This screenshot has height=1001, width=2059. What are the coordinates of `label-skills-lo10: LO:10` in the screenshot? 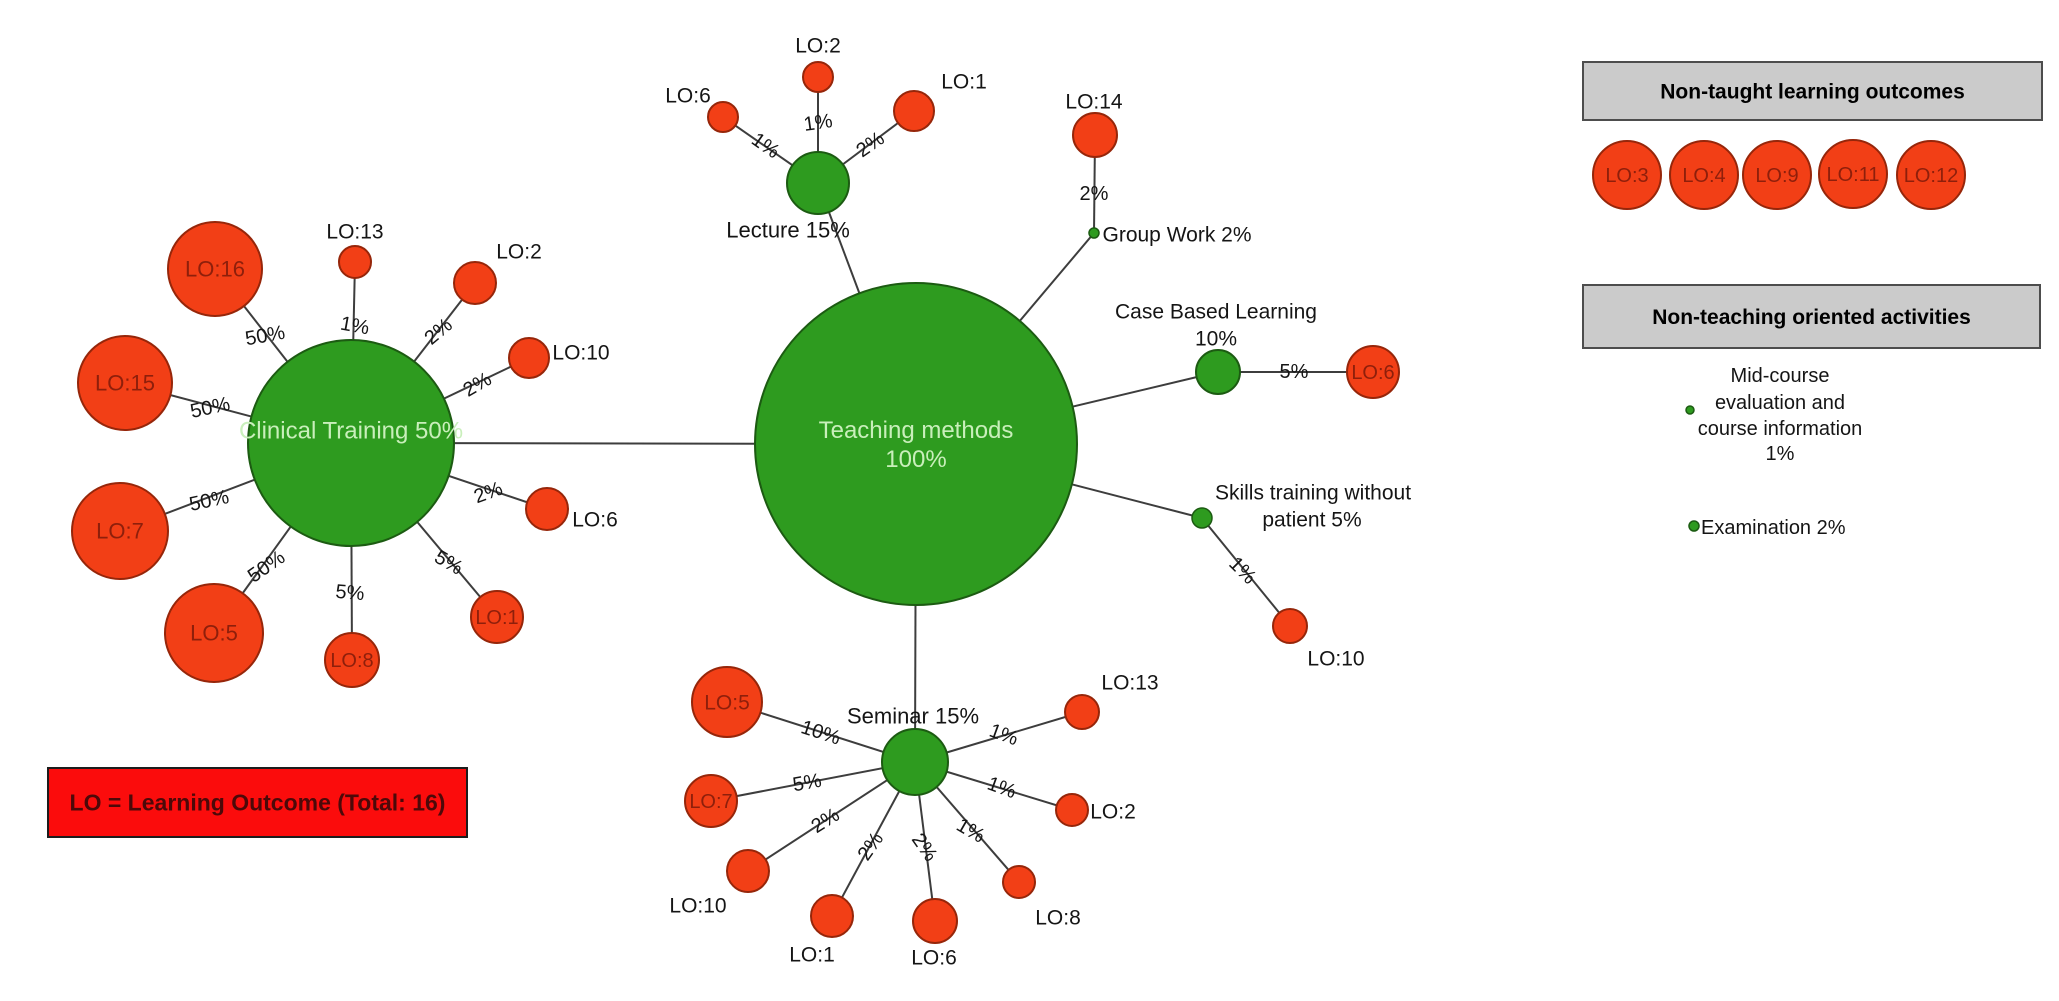 It's located at (1335, 658).